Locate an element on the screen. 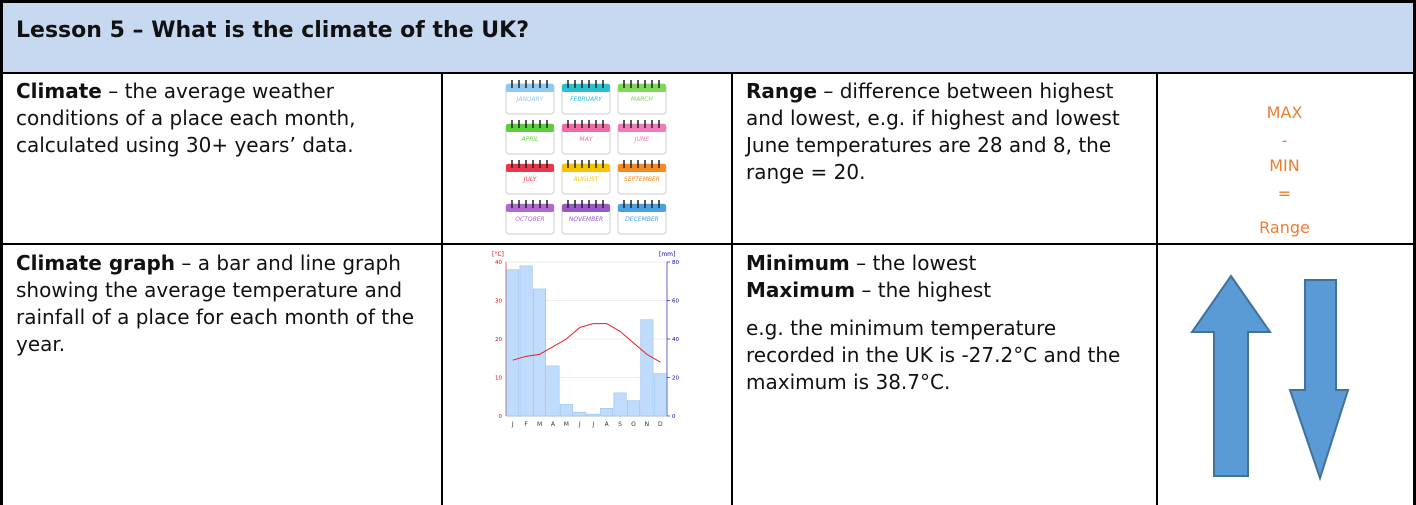  month-label: SEPTEMBER is located at coordinates (642, 179).